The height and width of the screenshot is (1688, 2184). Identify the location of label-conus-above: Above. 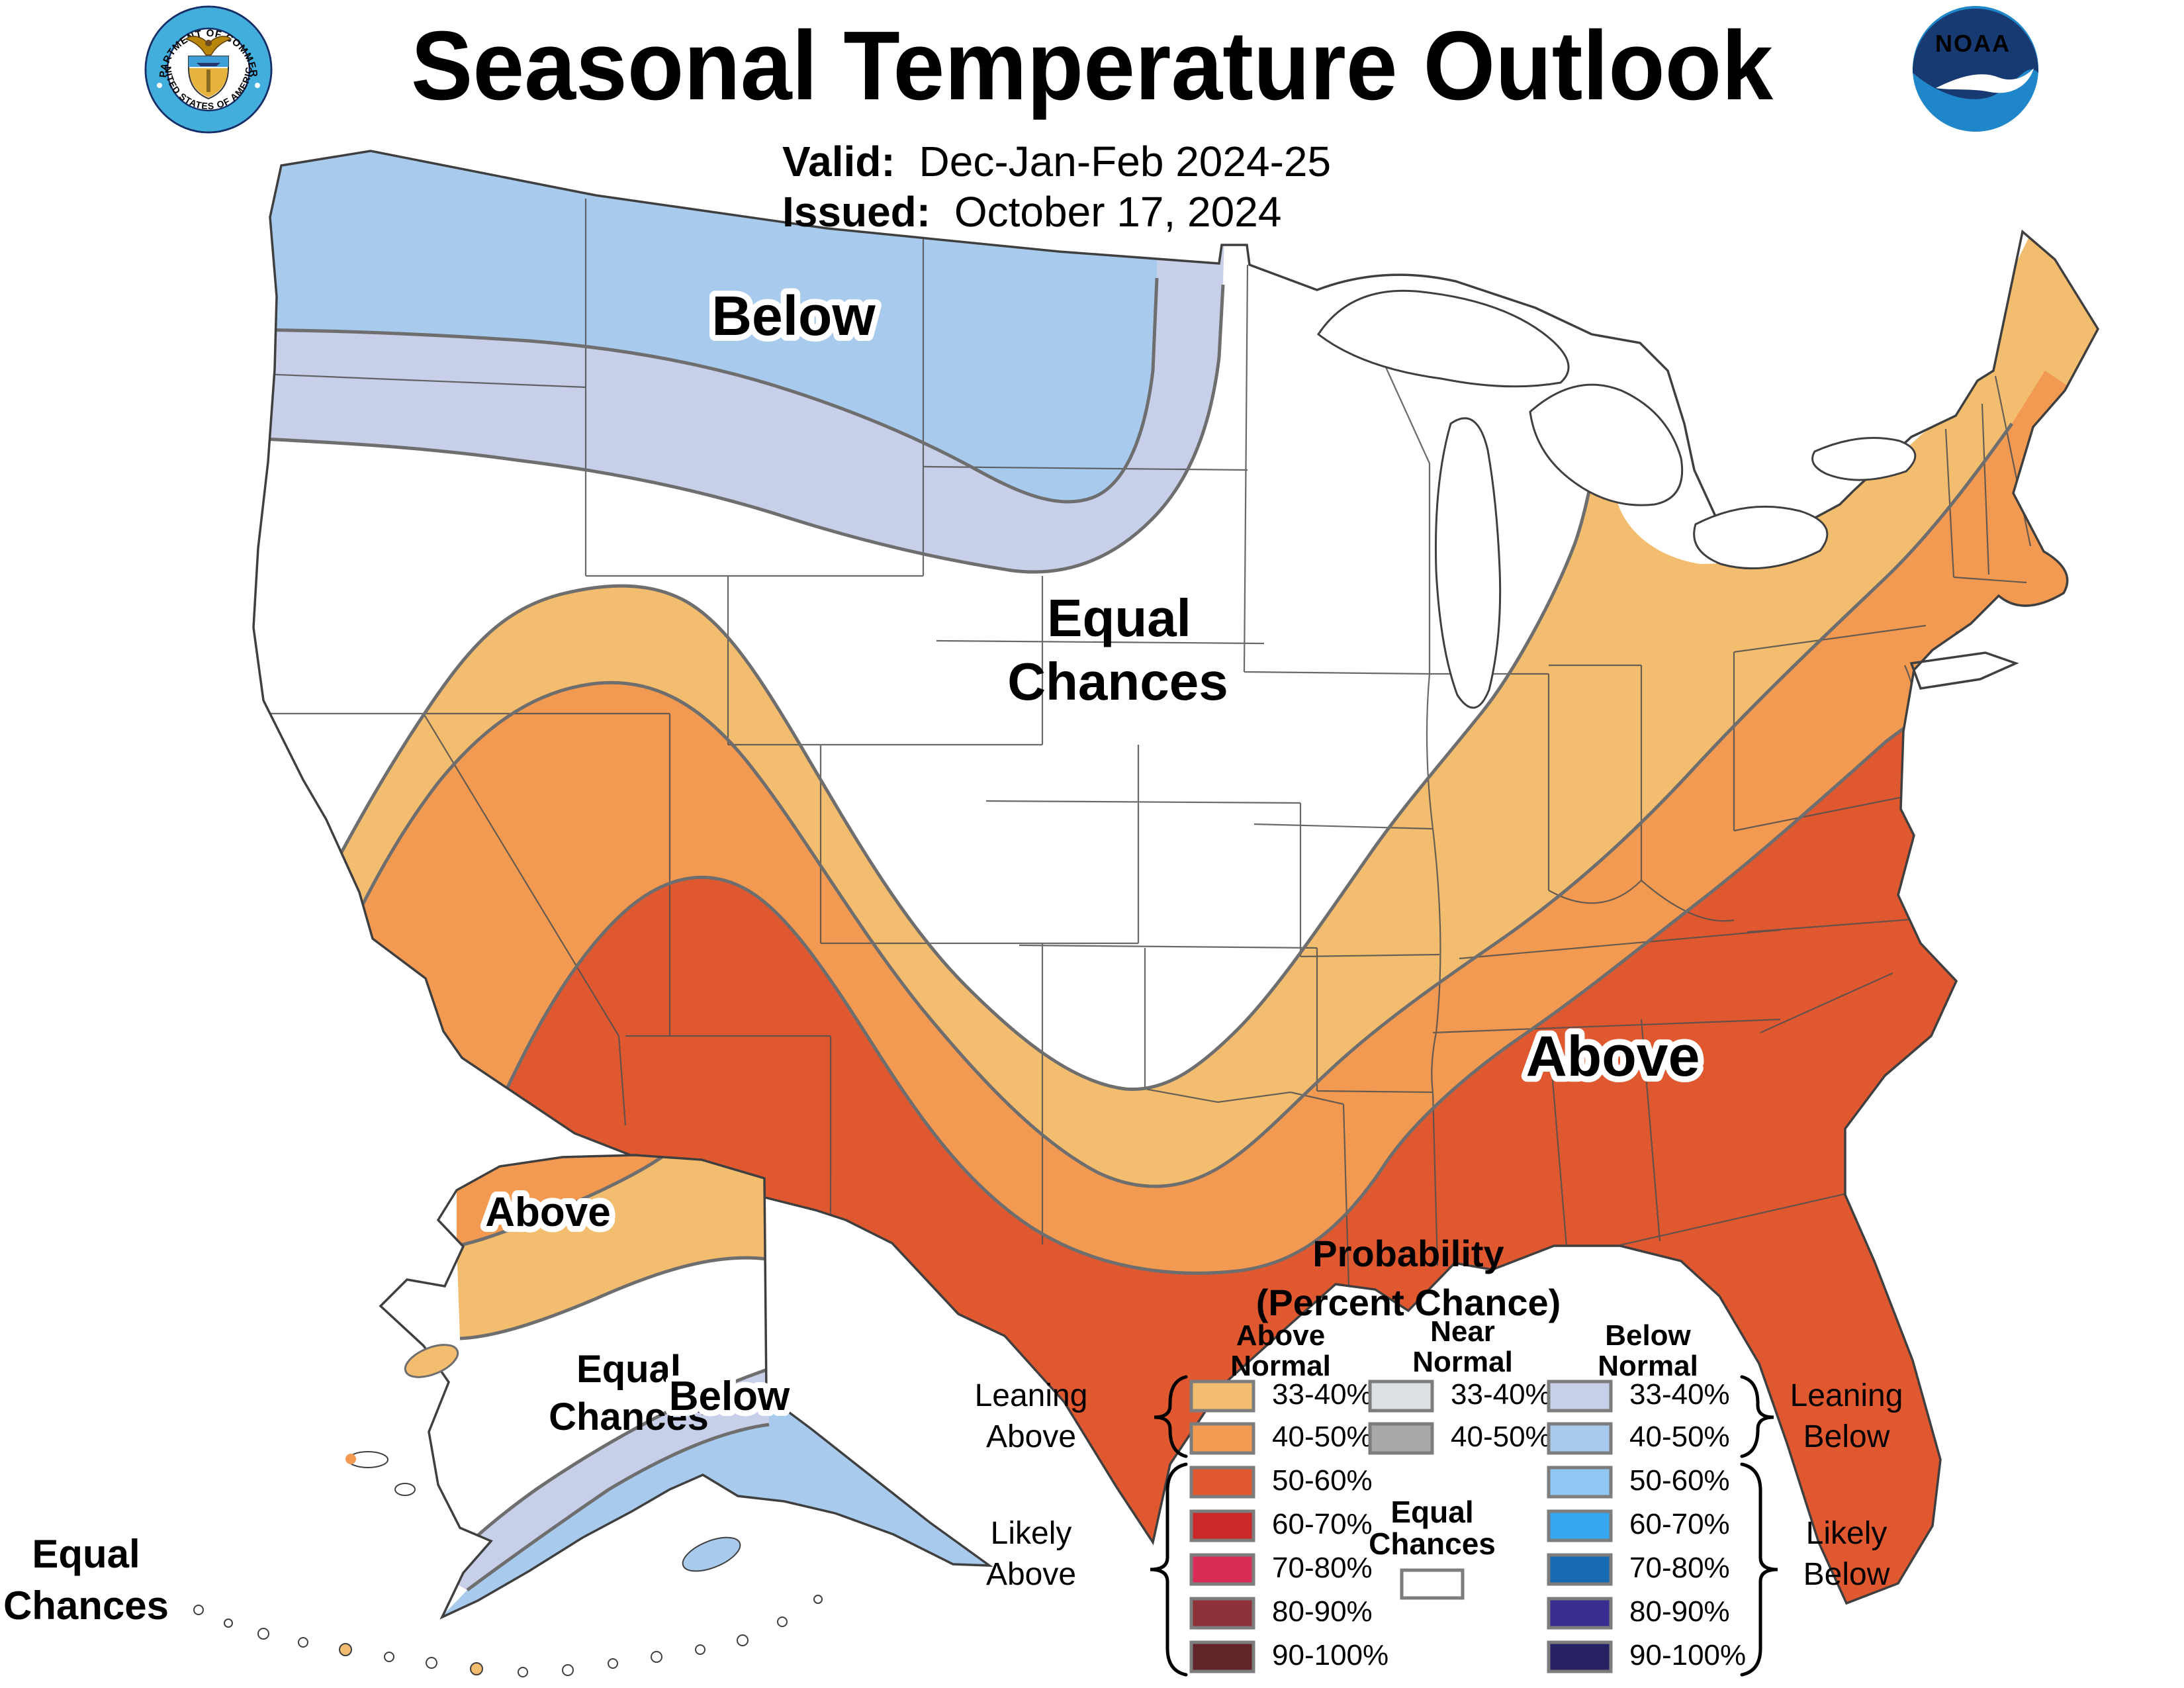
(1613, 1056).